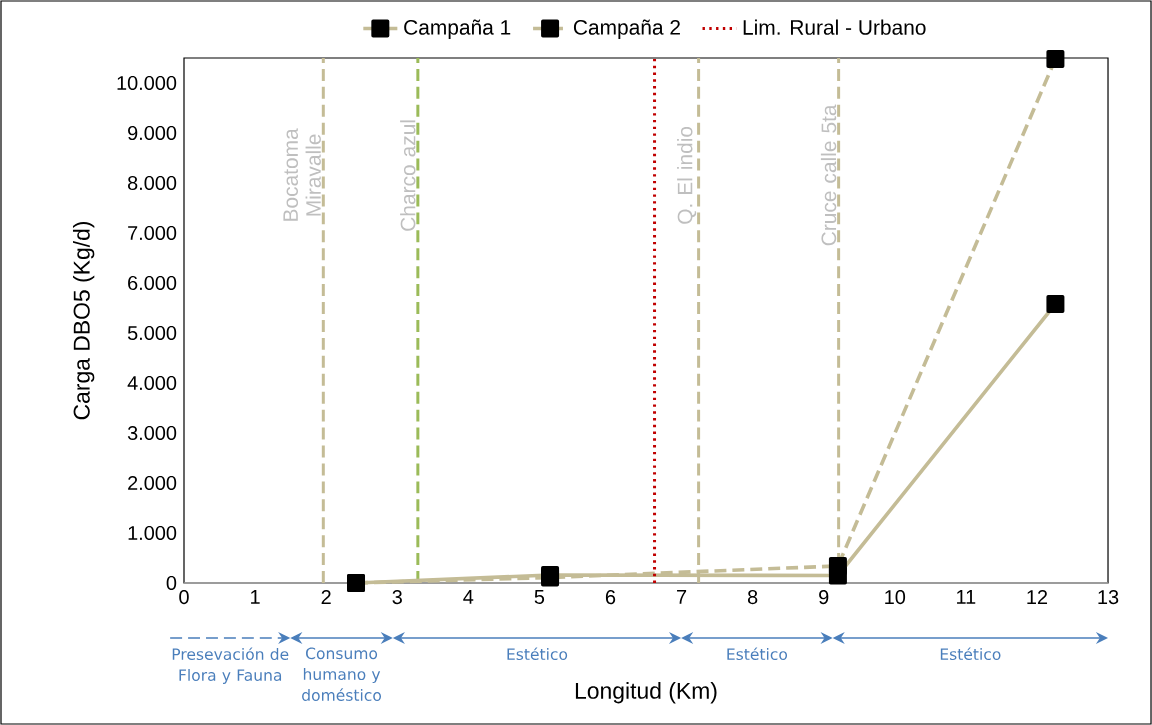 This screenshot has width=1152, height=725. Describe the element at coordinates (326, 597) in the screenshot. I see `x-tick-label: 2` at that location.